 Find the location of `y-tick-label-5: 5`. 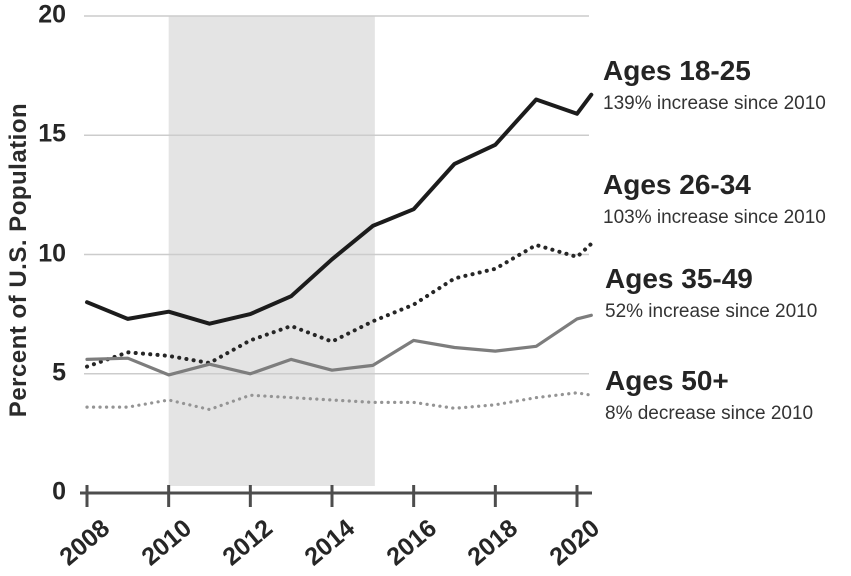

y-tick-label-5: 5 is located at coordinates (59, 372).